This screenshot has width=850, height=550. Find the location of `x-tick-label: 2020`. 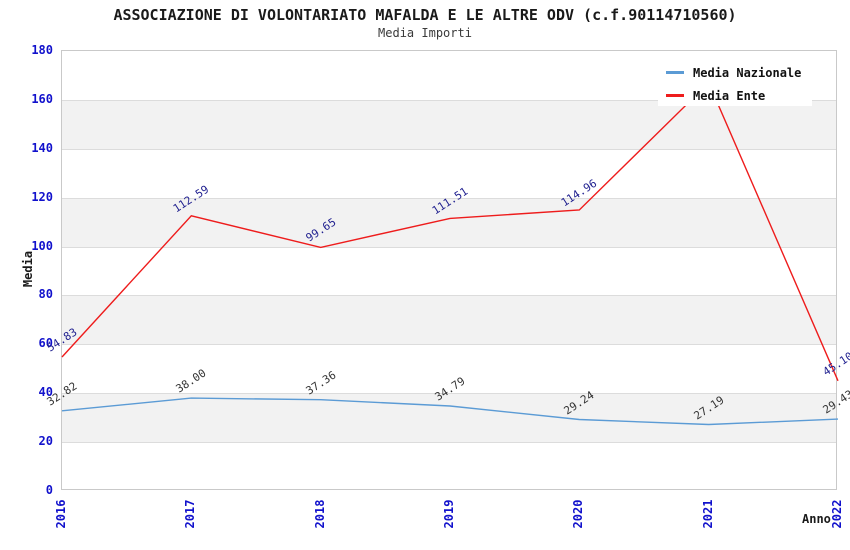

x-tick-label: 2020 is located at coordinates (578, 514).